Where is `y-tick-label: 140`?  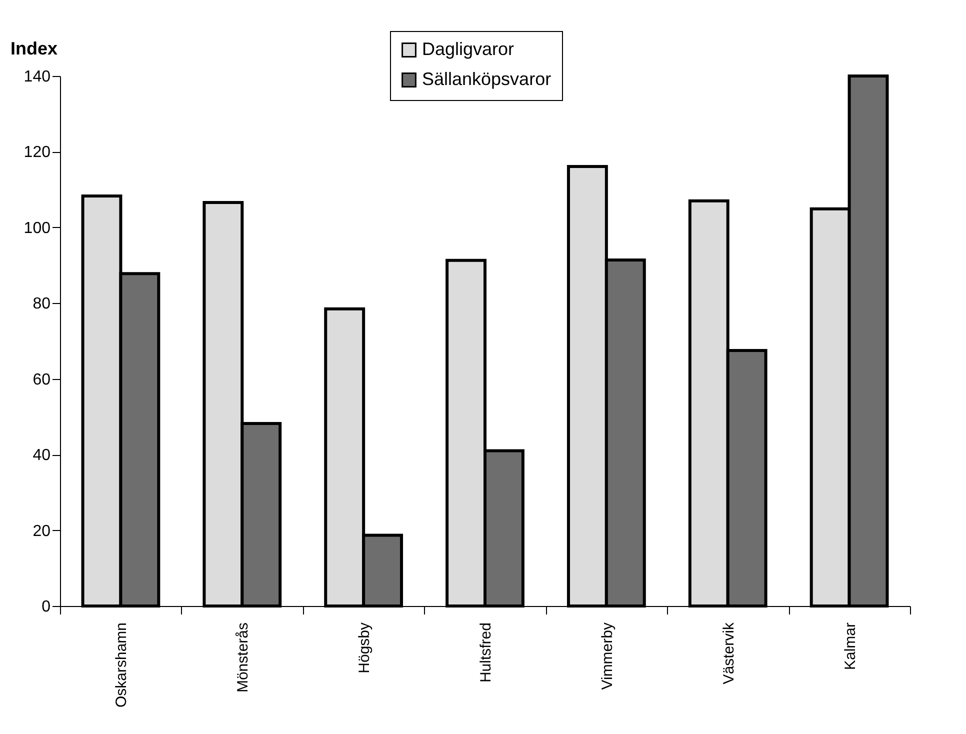 y-tick-label: 140 is located at coordinates (37, 77).